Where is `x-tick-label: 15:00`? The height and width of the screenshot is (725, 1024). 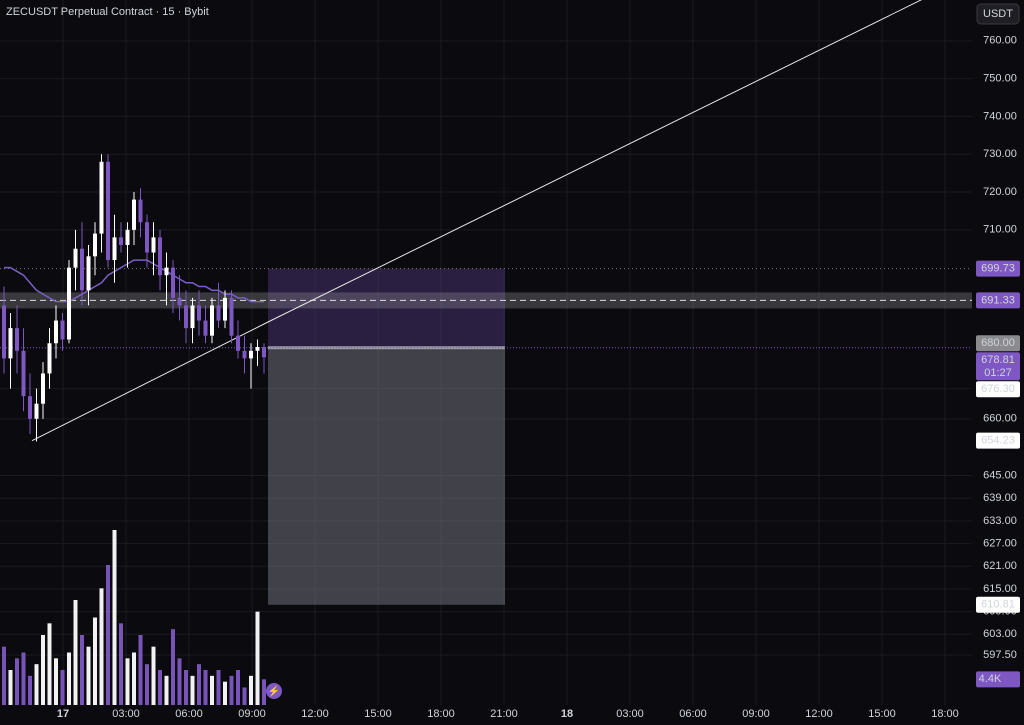 x-tick-label: 15:00 is located at coordinates (882, 714).